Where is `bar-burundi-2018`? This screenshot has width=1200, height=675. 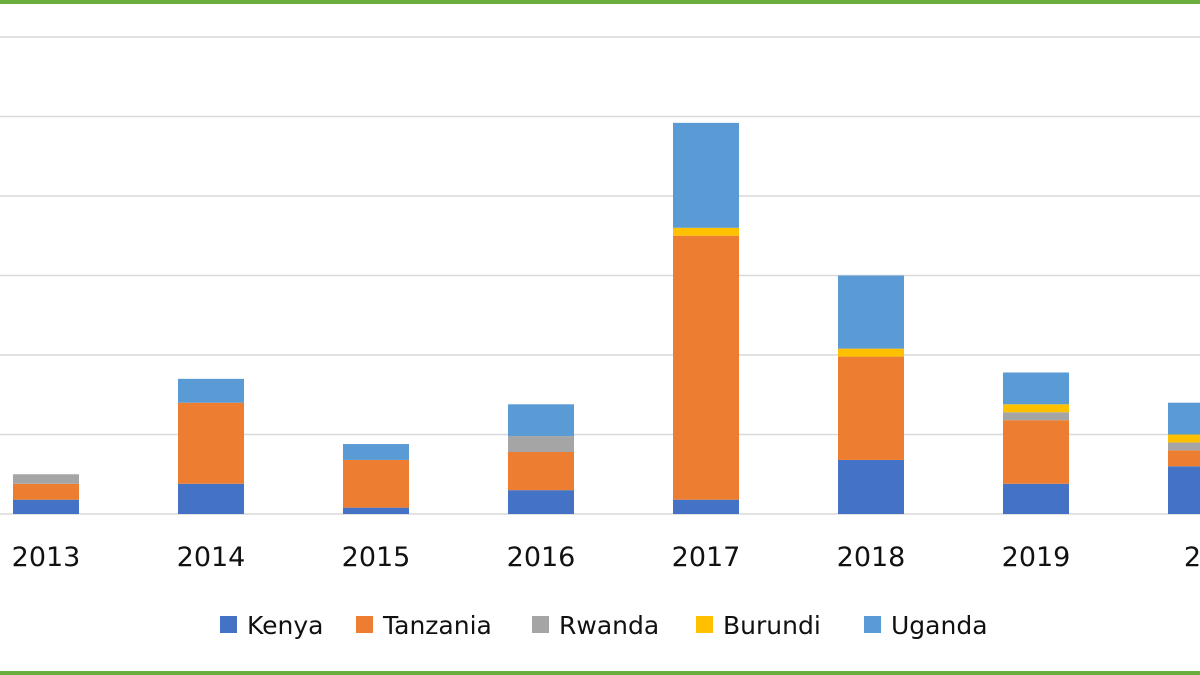
bar-burundi-2018 is located at coordinates (871, 352).